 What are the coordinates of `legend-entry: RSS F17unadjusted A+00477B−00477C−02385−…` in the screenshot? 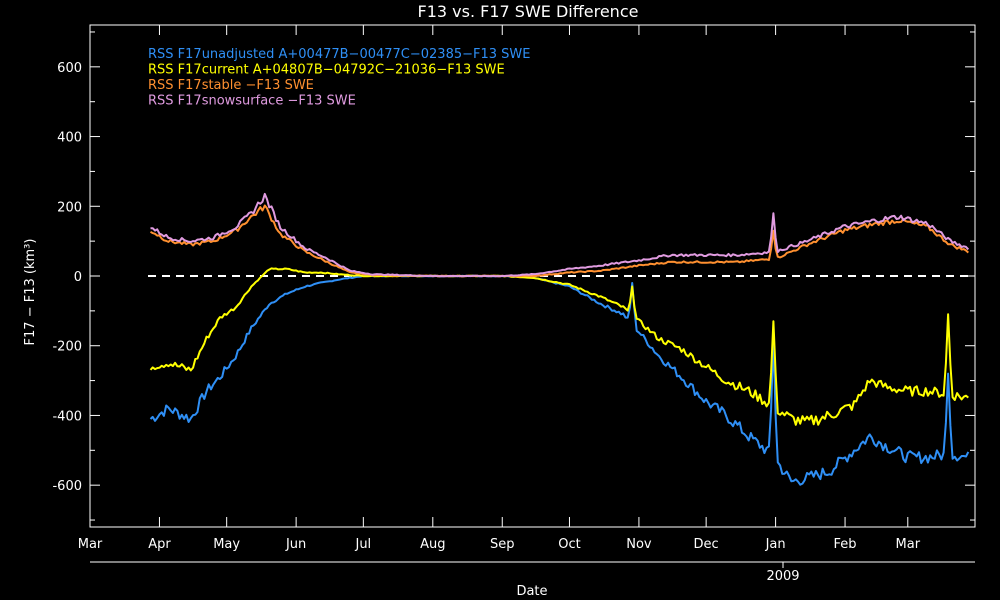 It's located at (339, 54).